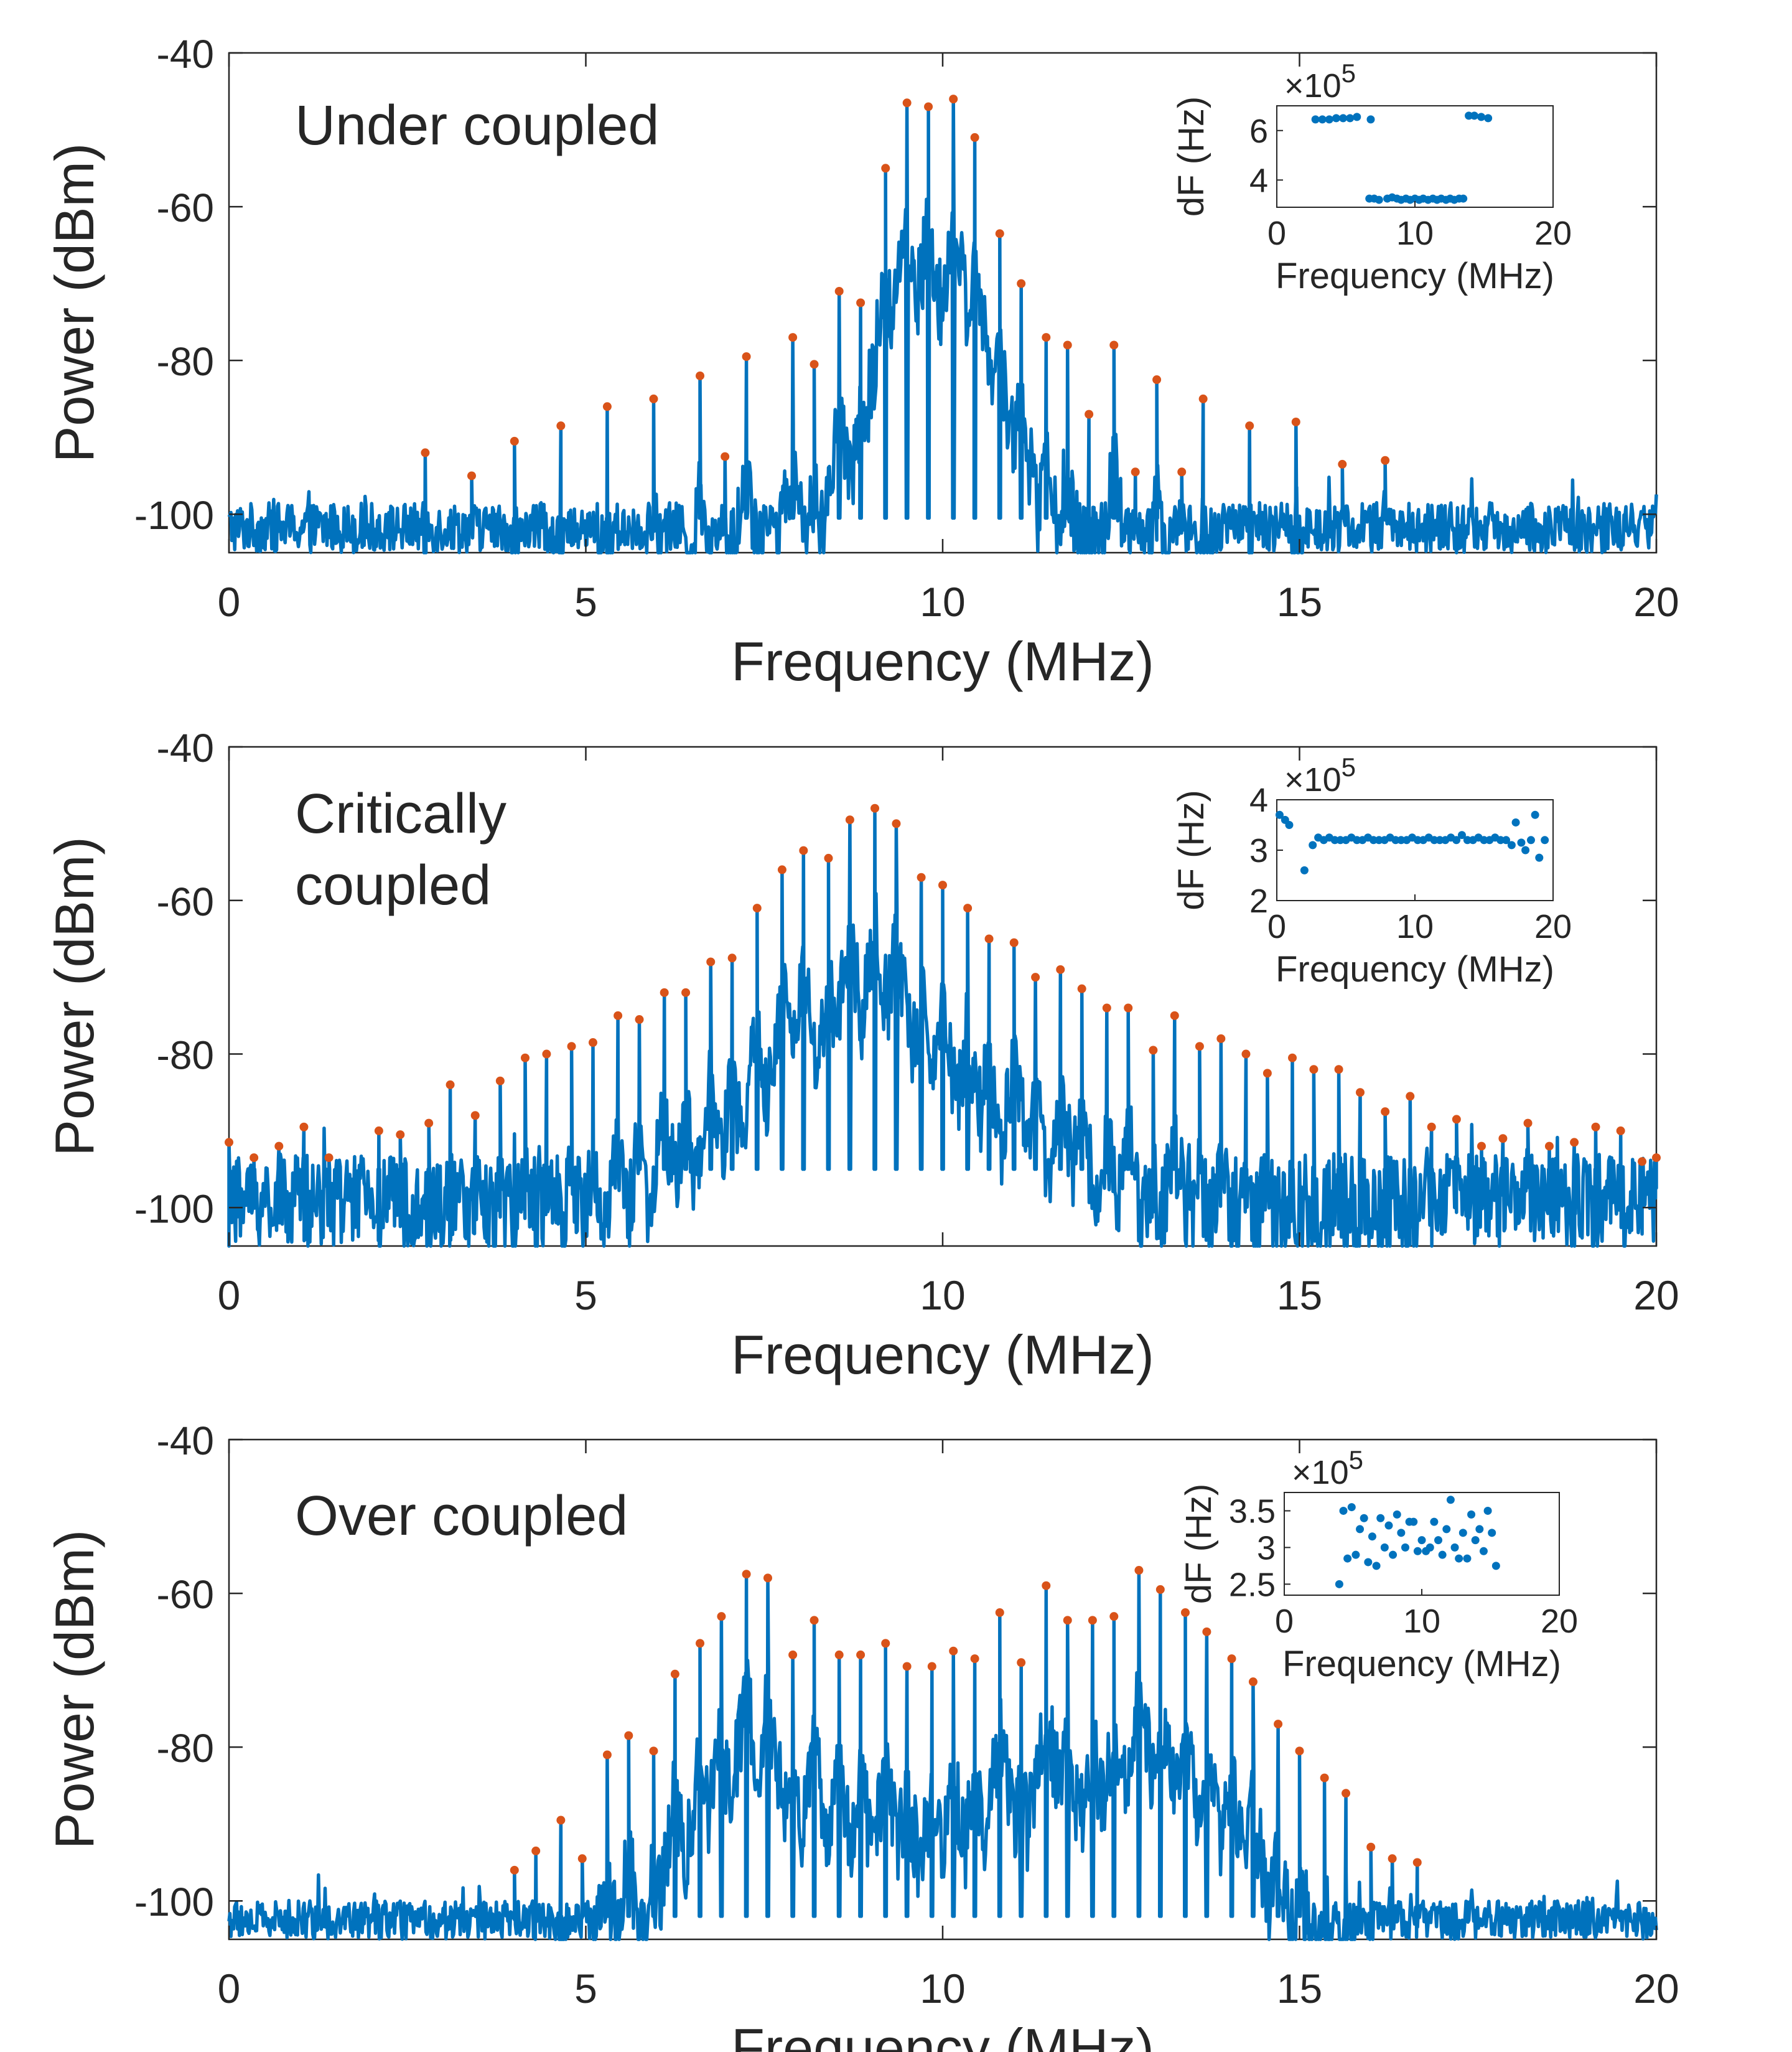 This screenshot has height=2052, width=1792. Describe the element at coordinates (1656, 1988) in the screenshot. I see `x-tick-label: 20` at that location.